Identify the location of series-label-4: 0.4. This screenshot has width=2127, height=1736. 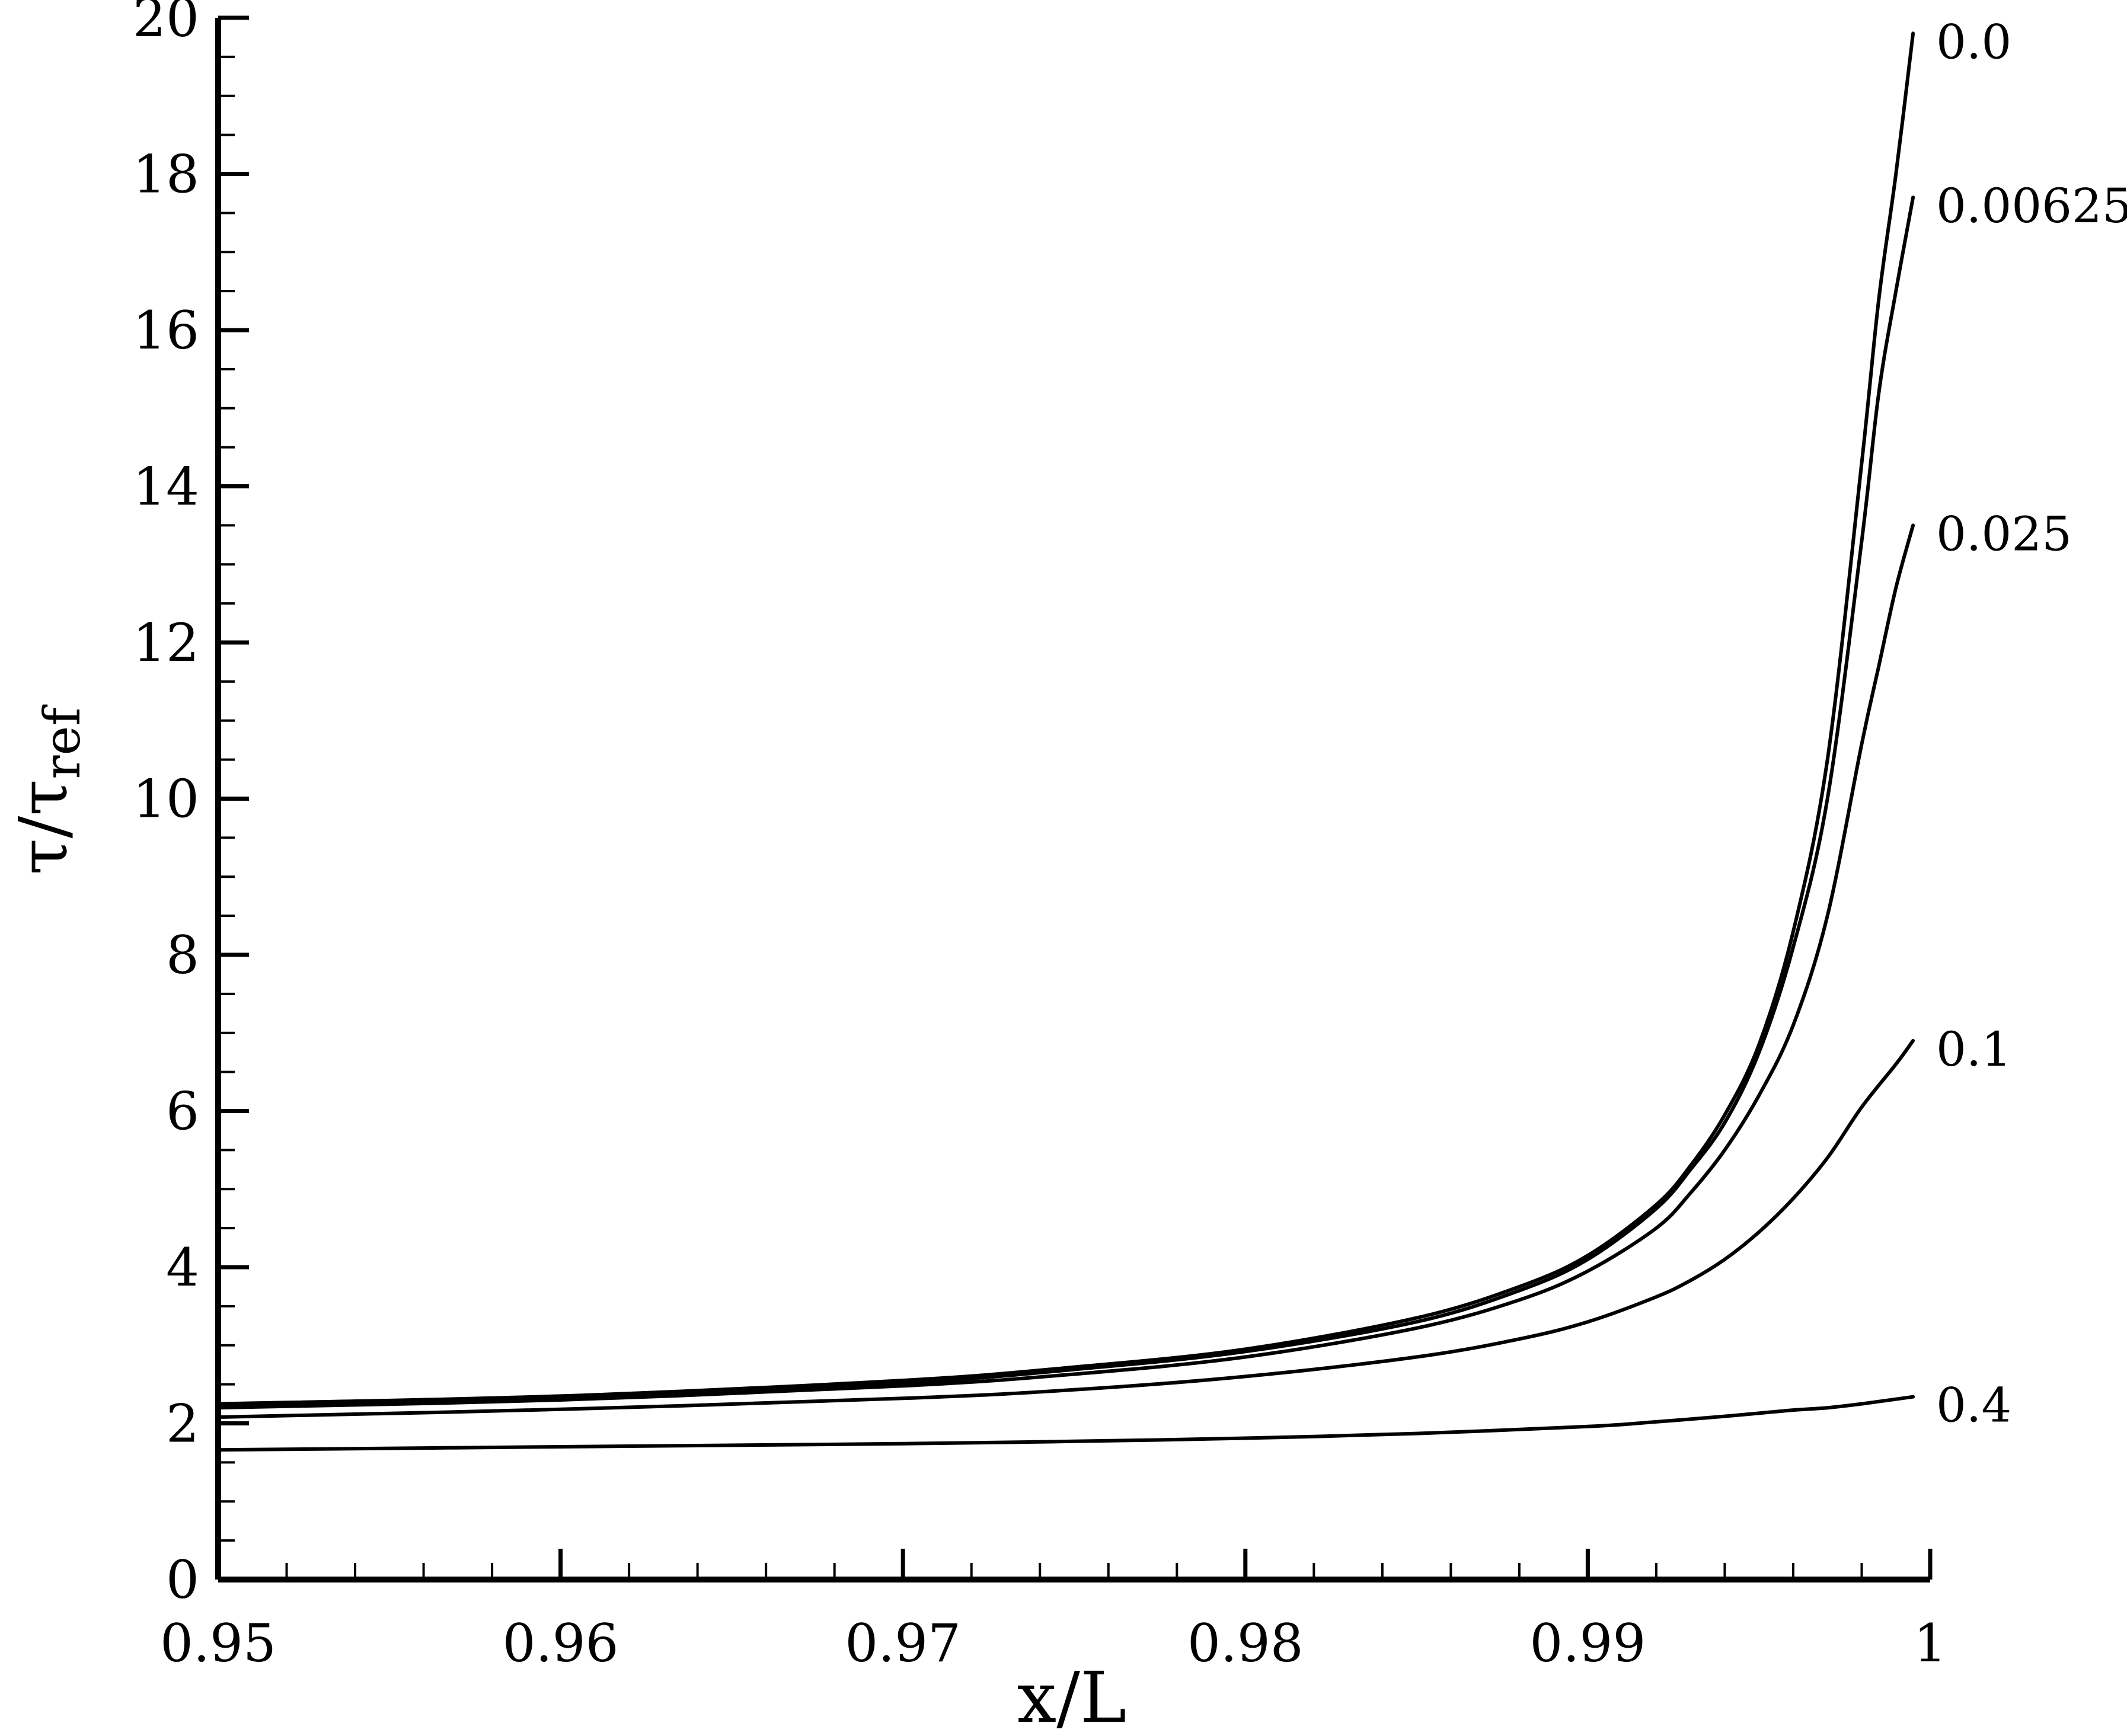
(1973, 1405).